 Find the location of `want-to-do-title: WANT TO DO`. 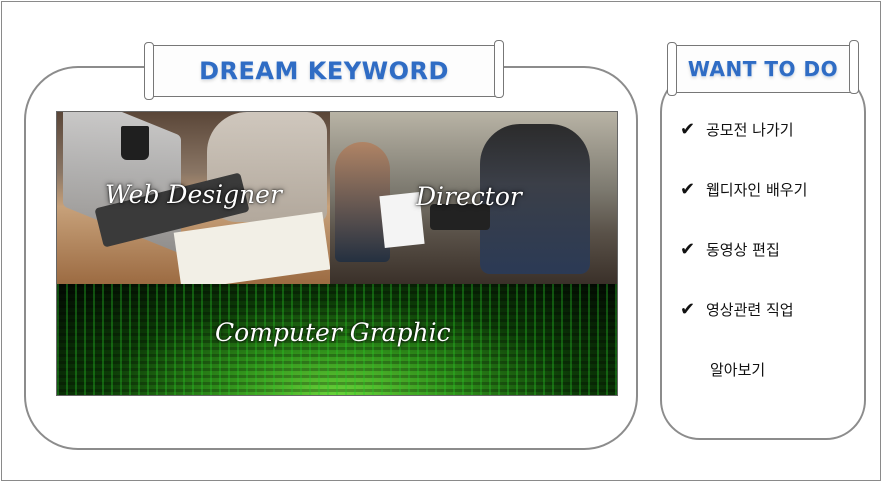

want-to-do-title: WANT TO DO is located at coordinates (763, 69).